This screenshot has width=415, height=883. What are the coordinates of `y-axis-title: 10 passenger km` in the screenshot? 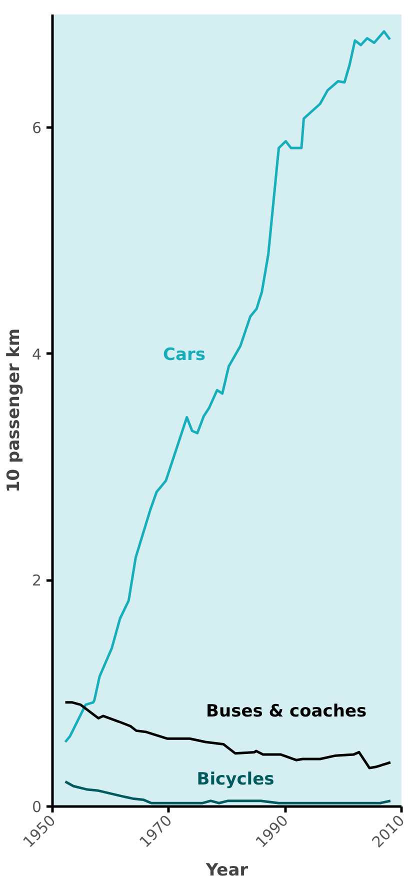 It's located at (14, 410).